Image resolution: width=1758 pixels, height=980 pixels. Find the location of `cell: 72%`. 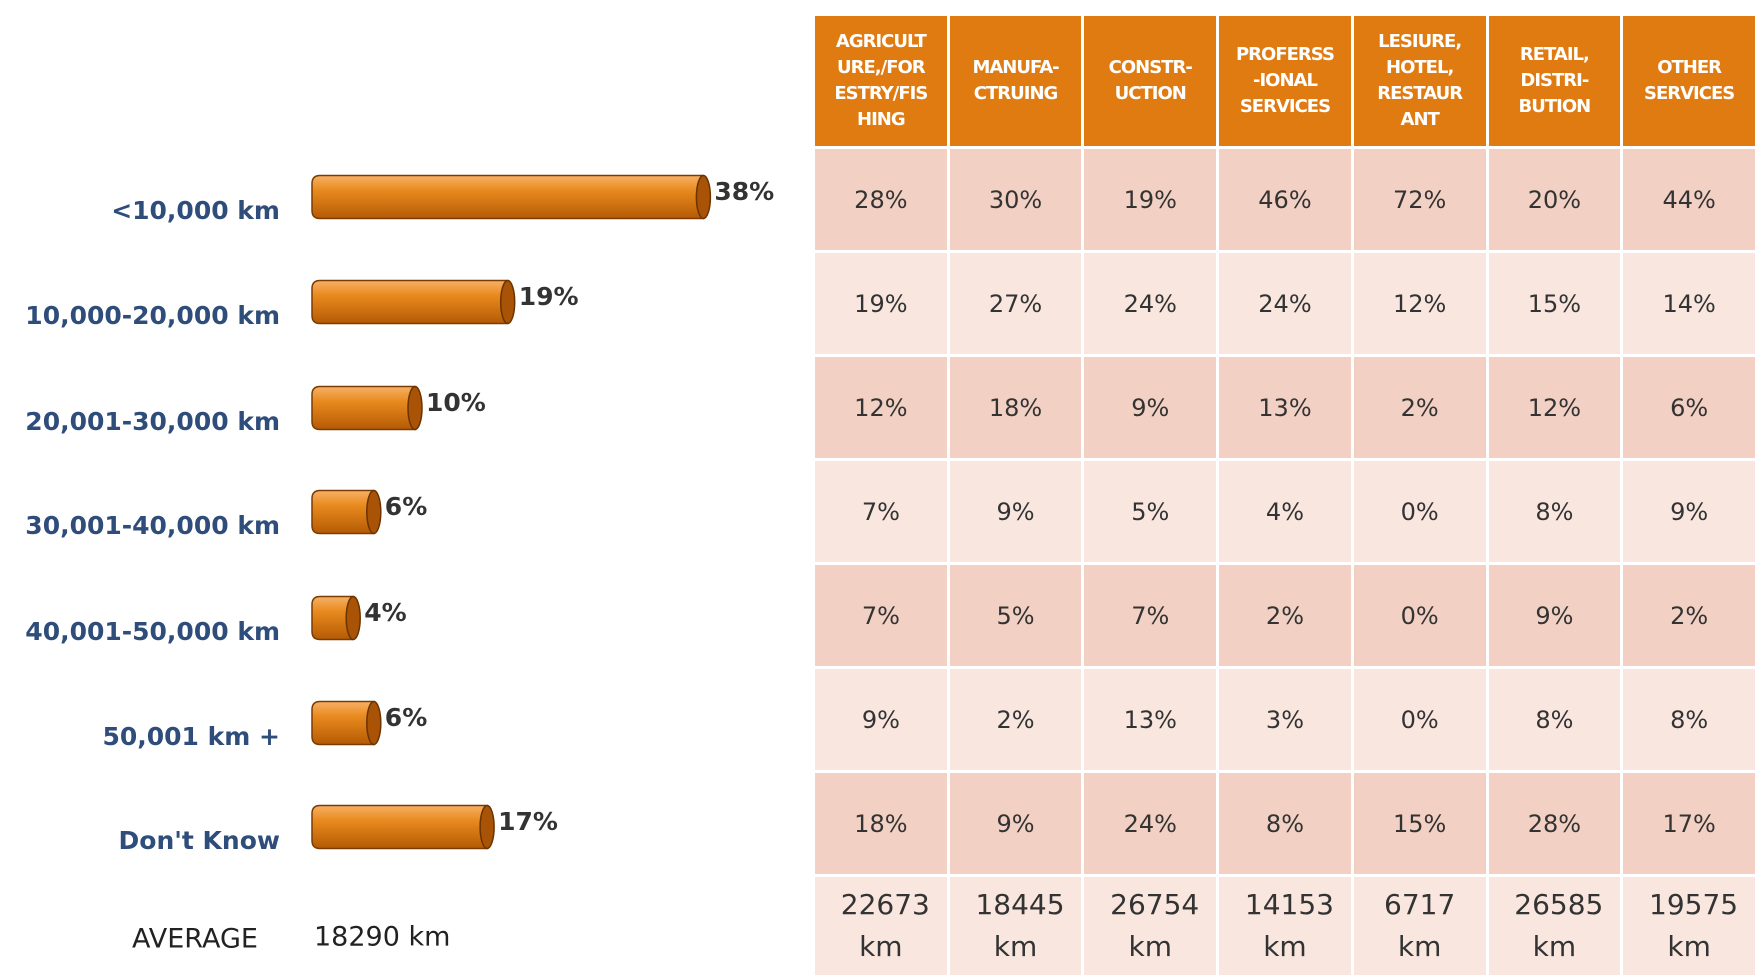

cell: 72% is located at coordinates (1419, 199).